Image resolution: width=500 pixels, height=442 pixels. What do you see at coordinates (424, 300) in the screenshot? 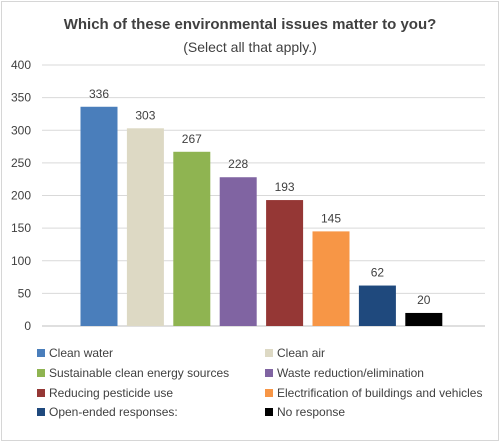
I see `data-label: 20` at bounding box center [424, 300].